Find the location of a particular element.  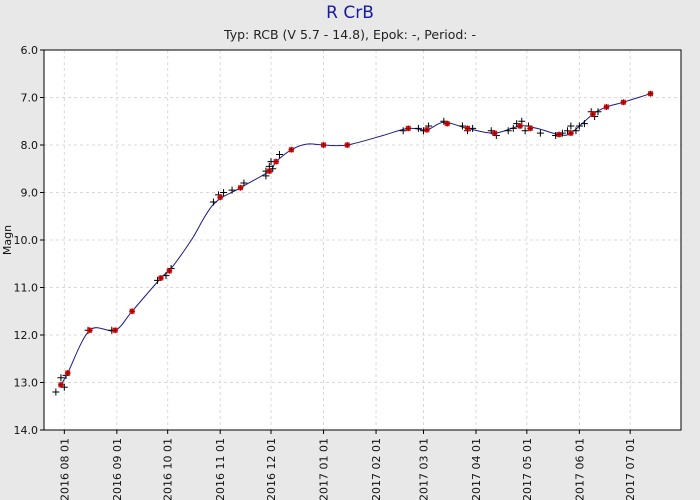

x-tick-label: 2017 05 01 is located at coordinates (527, 469).